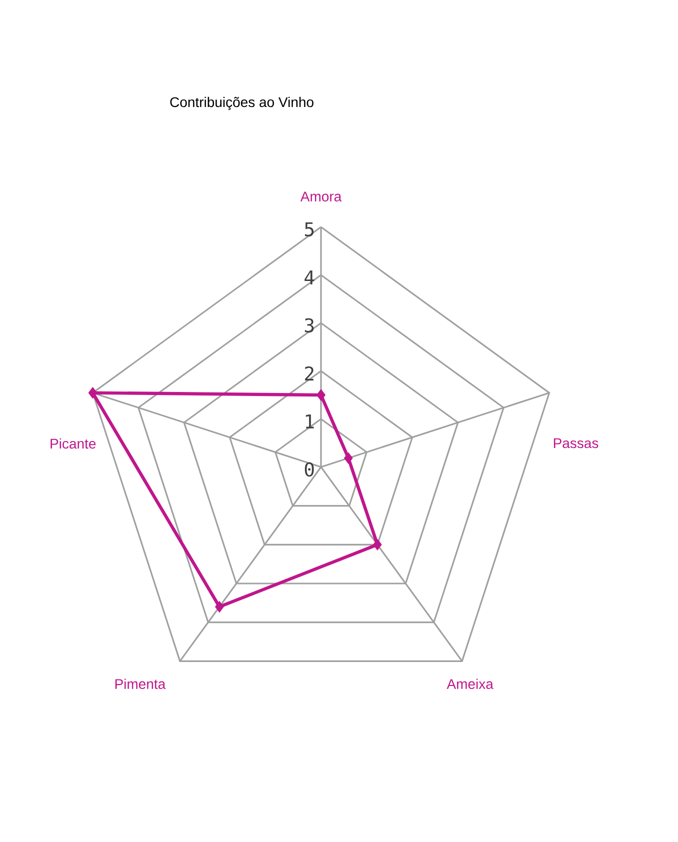 This screenshot has height=842, width=678. I want to click on spoke-label: Pimenta, so click(140, 683).